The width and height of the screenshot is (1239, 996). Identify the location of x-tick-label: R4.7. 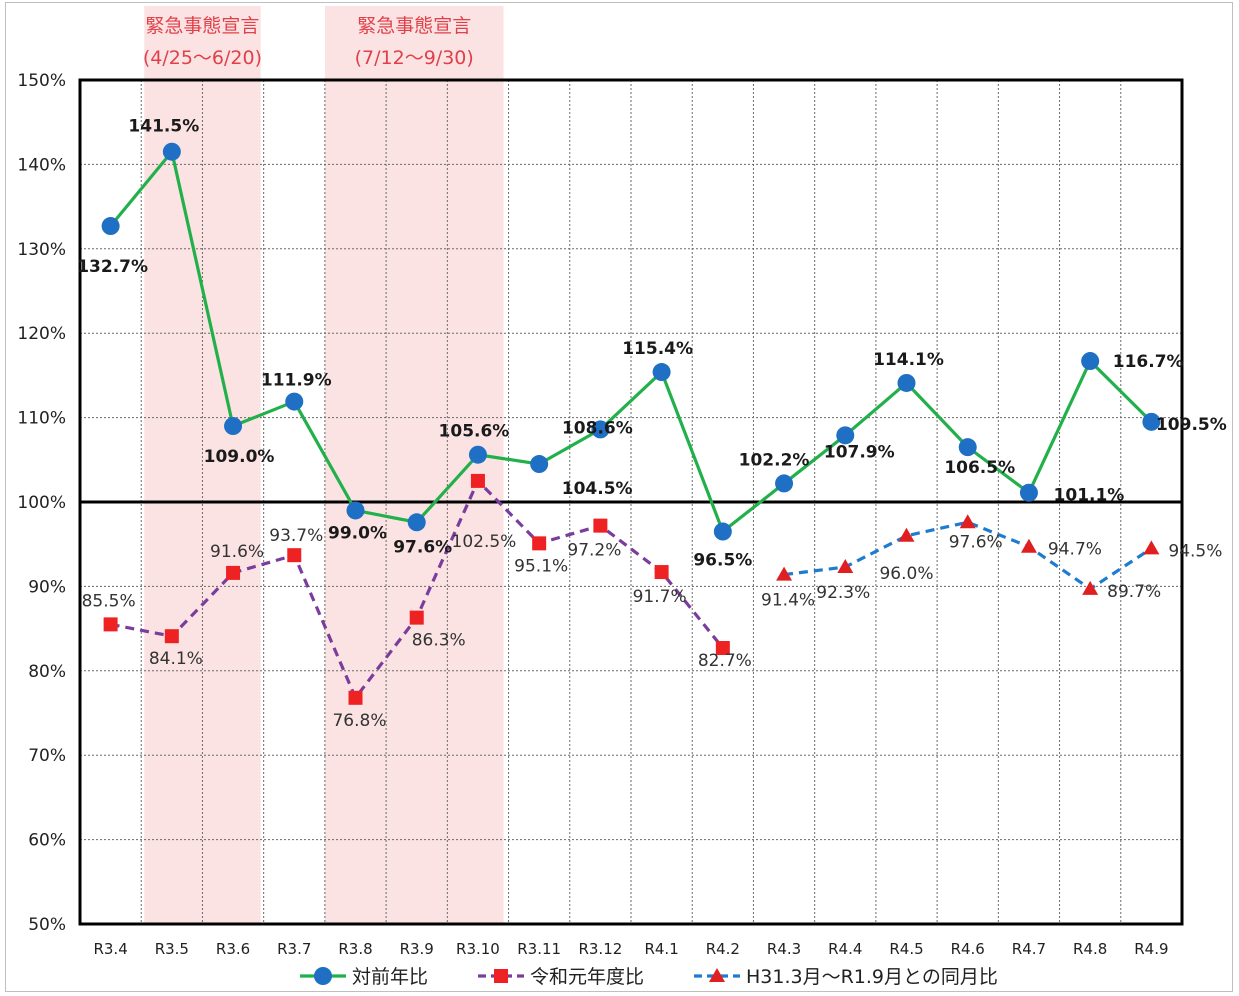
(1029, 949).